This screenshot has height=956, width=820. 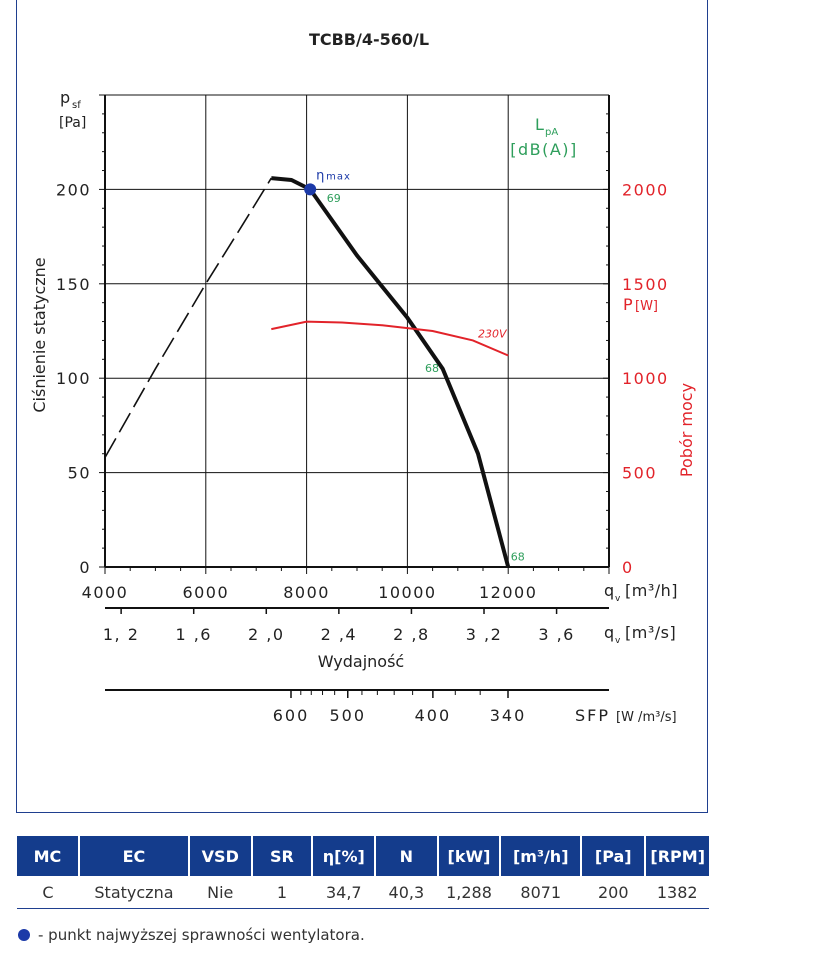 I want to click on sfp-tick-label: 340, so click(x=508, y=715).